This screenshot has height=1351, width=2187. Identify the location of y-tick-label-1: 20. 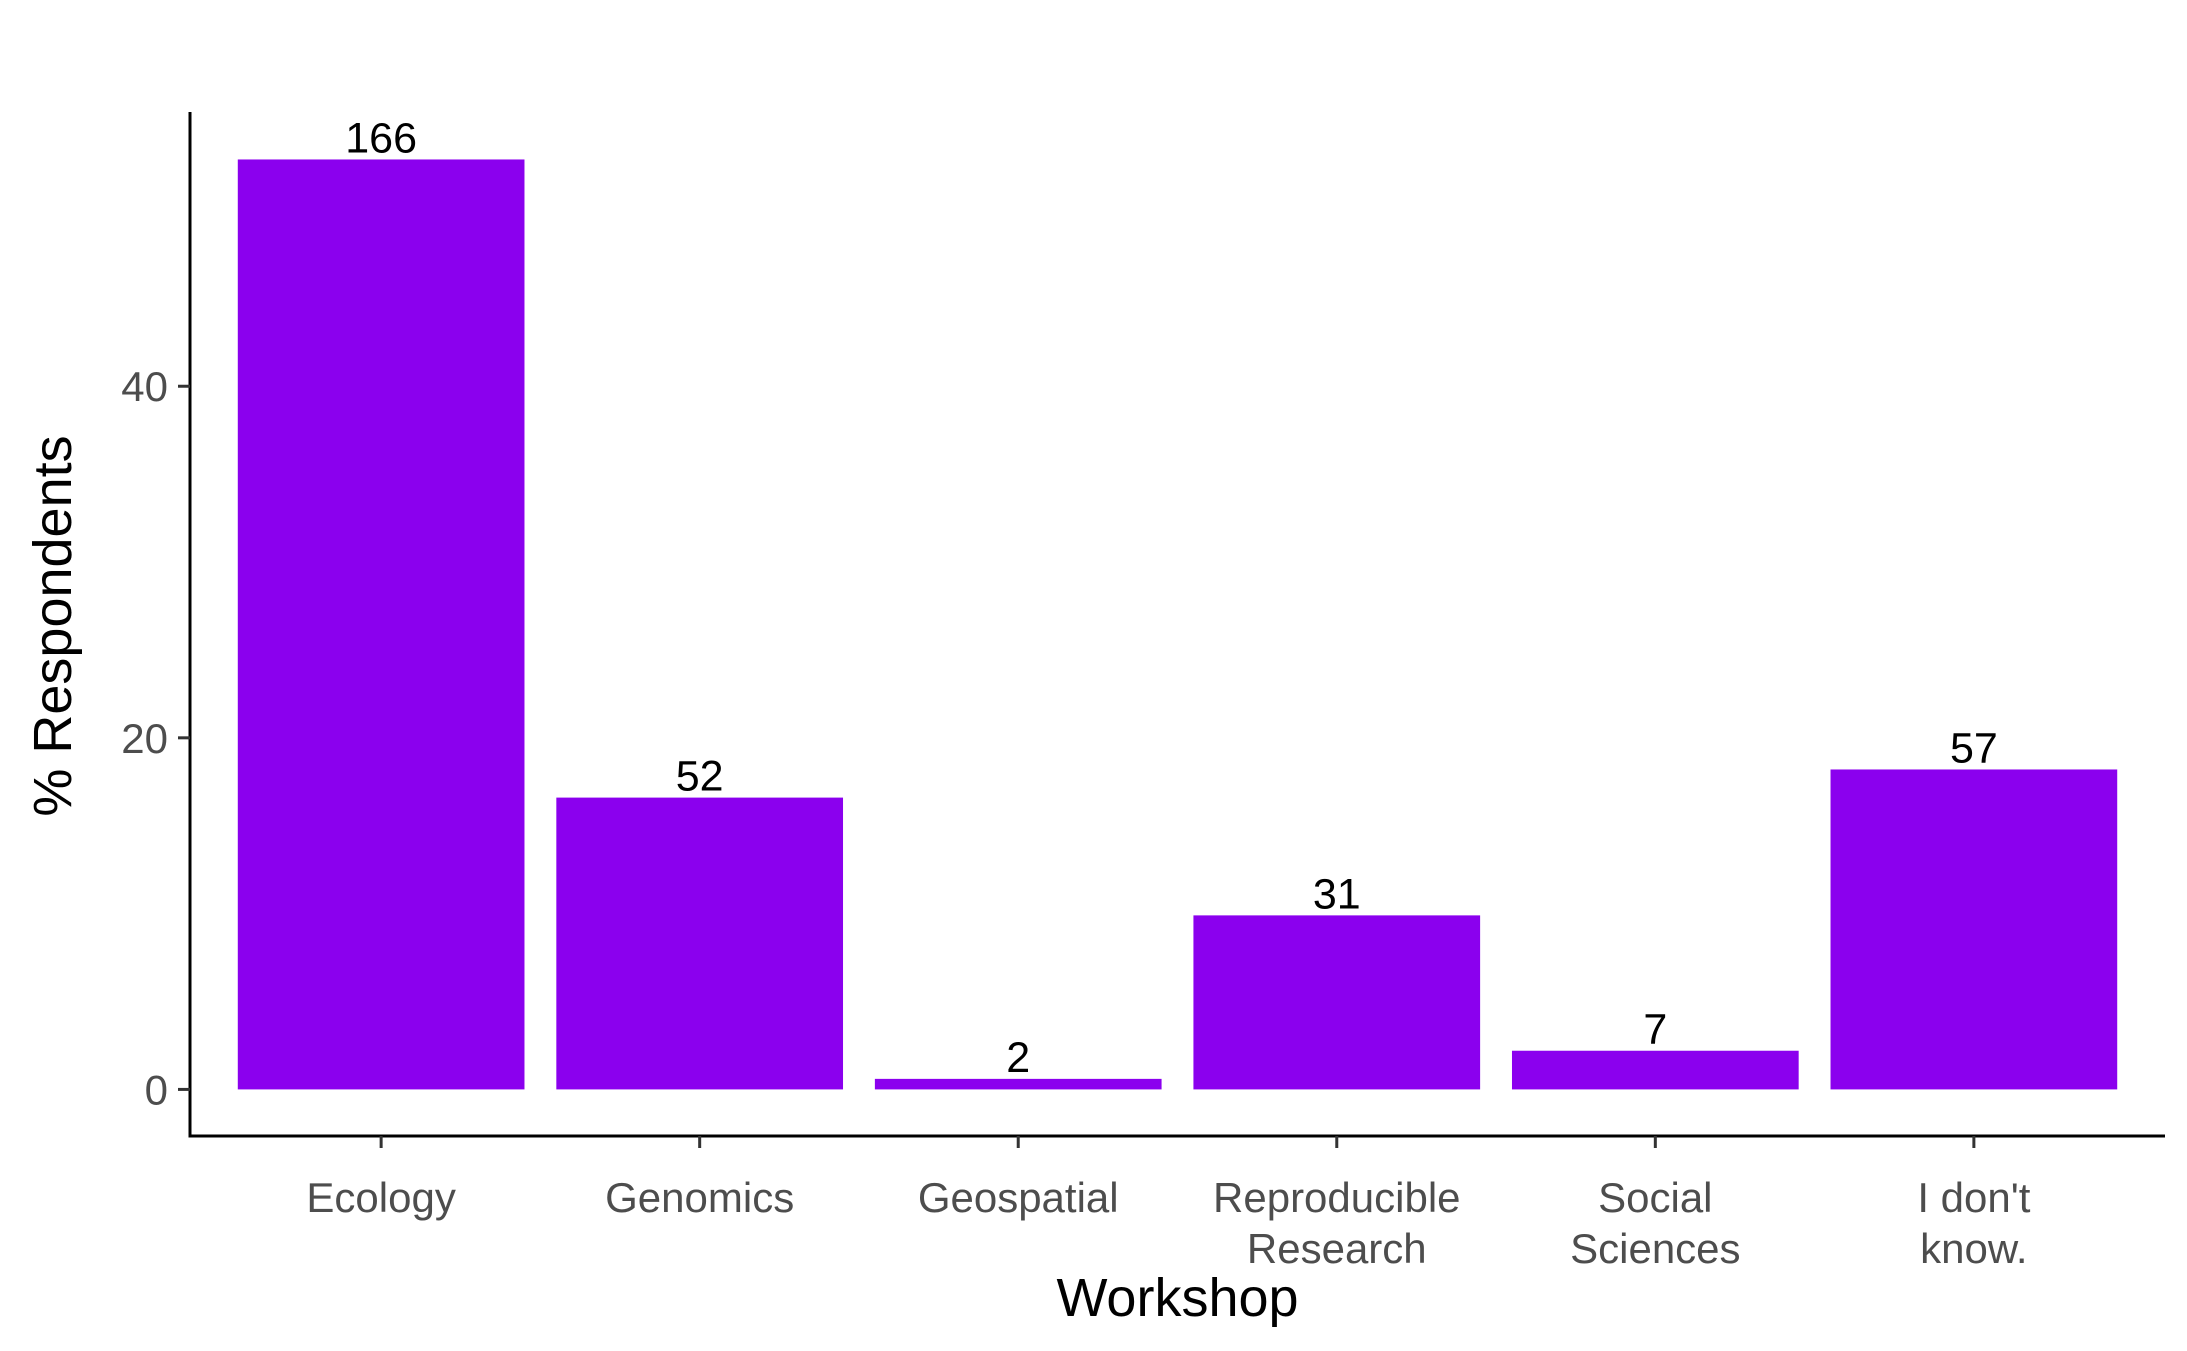
(144, 738).